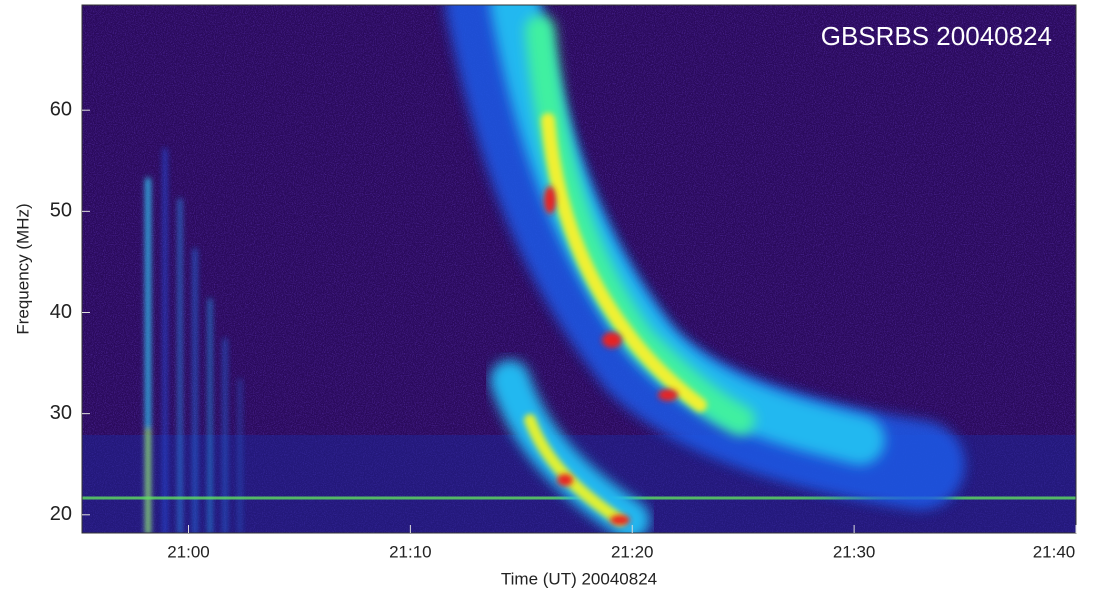 This screenshot has height=595, width=1108. What do you see at coordinates (1054, 551) in the screenshot?
I see `x-tick-label: 21:40` at bounding box center [1054, 551].